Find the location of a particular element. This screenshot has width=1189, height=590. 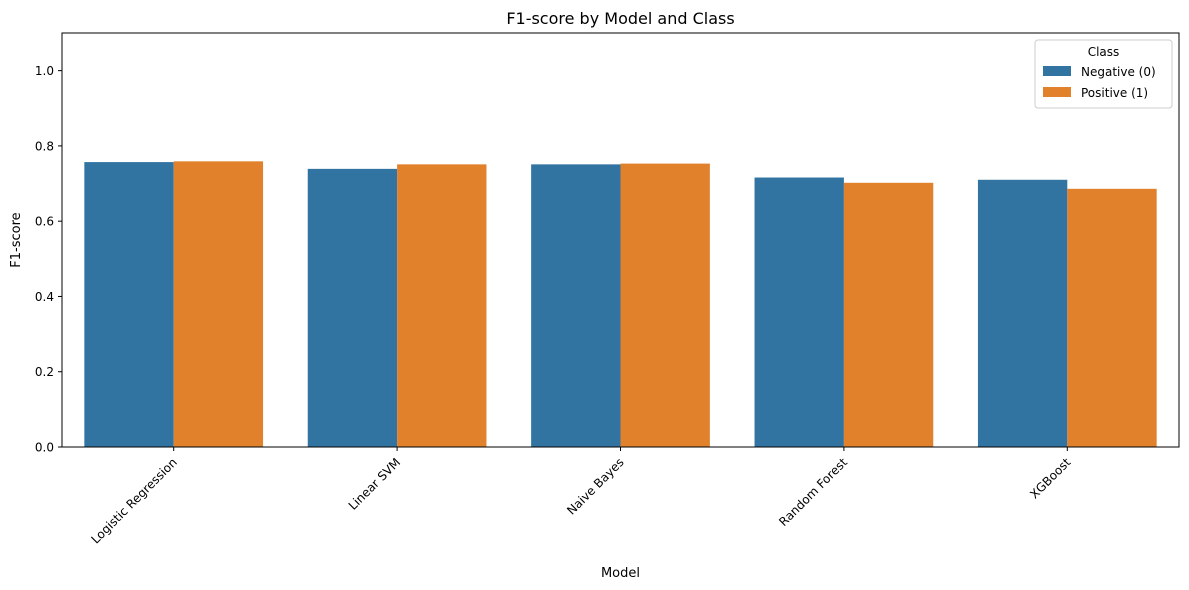

bar-positive-1-logistic-regression is located at coordinates (218, 304).